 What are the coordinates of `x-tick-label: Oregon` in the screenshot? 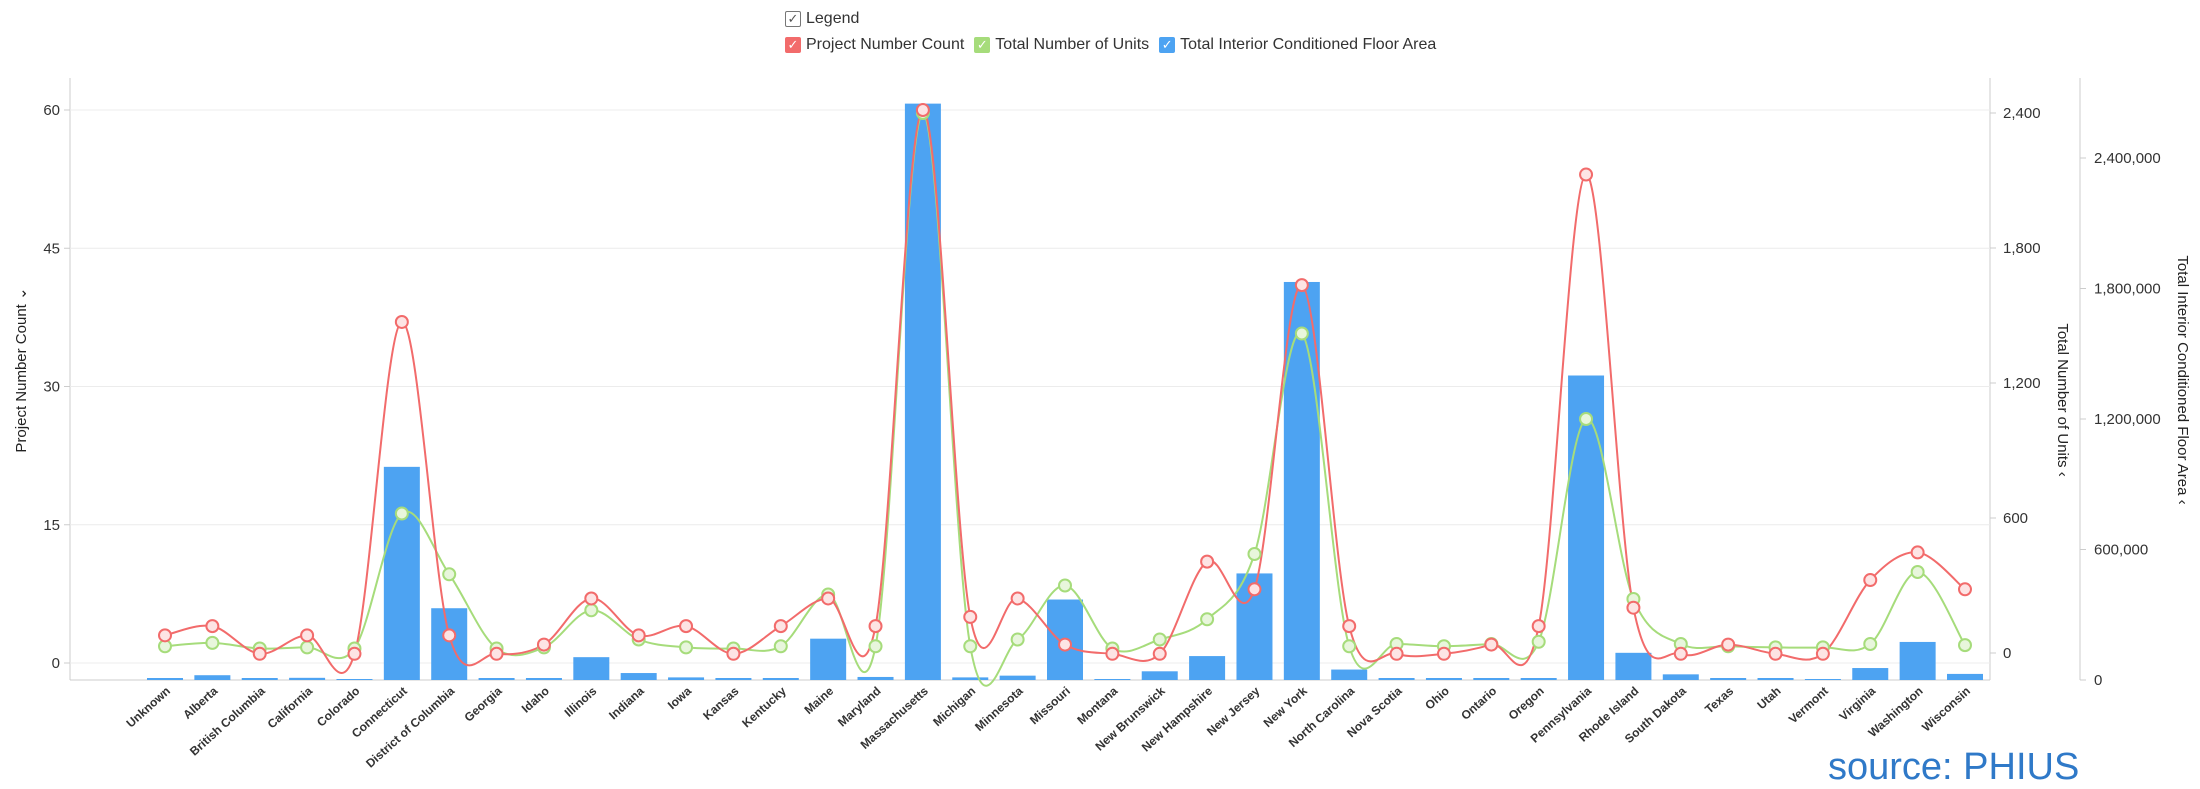 It's located at (1526, 703).